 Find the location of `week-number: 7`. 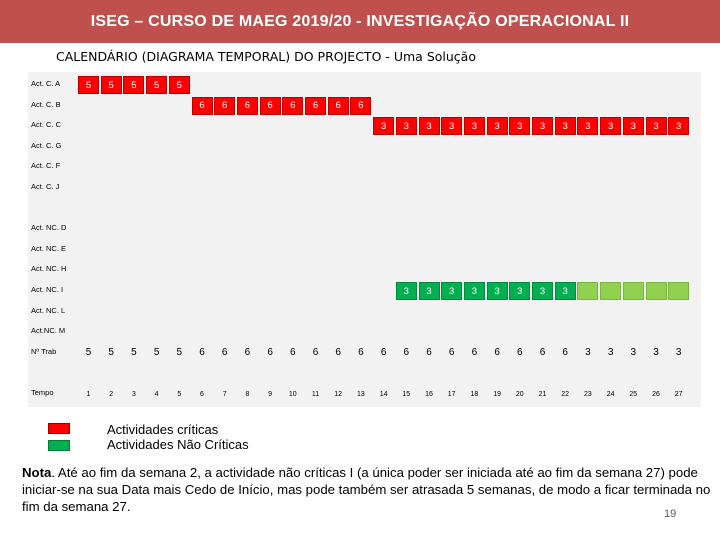

week-number: 7 is located at coordinates (224, 394).